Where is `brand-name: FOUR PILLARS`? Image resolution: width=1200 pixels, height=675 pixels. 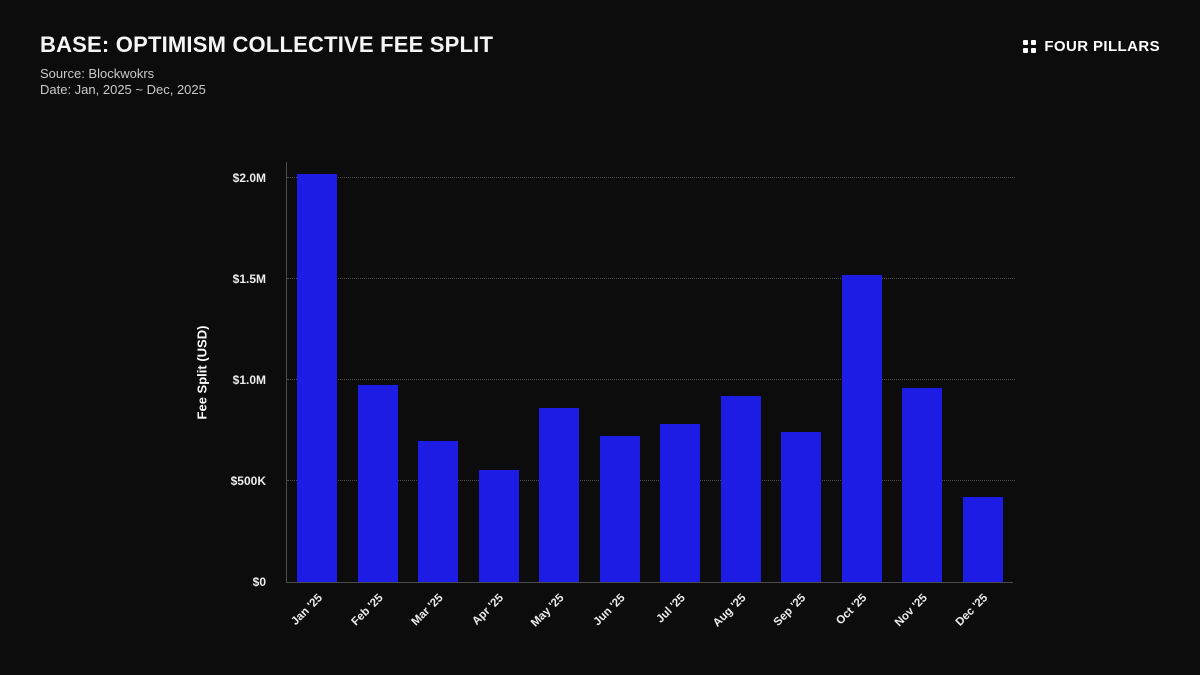
brand-name: FOUR PILLARS is located at coordinates (1102, 46).